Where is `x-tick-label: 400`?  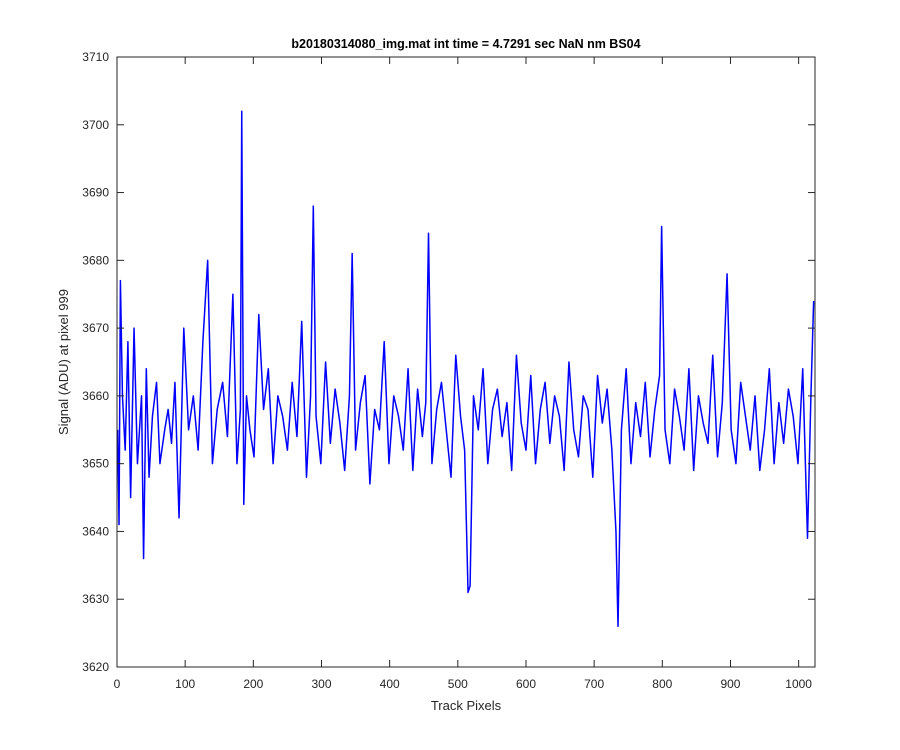
x-tick-label: 400 is located at coordinates (390, 684).